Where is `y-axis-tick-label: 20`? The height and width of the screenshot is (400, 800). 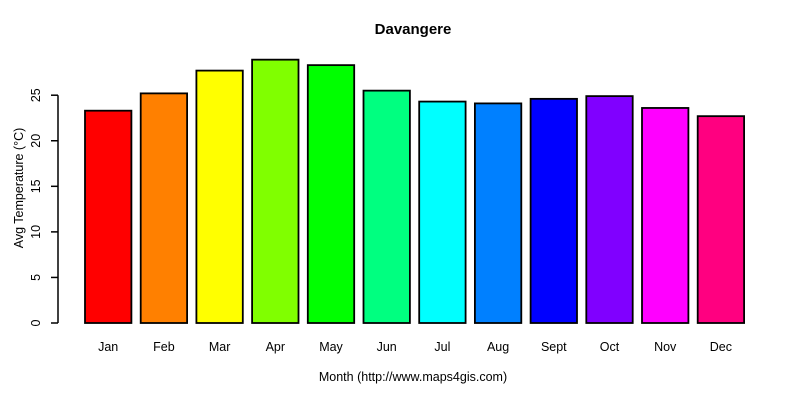
y-axis-tick-label: 20 is located at coordinates (36, 141).